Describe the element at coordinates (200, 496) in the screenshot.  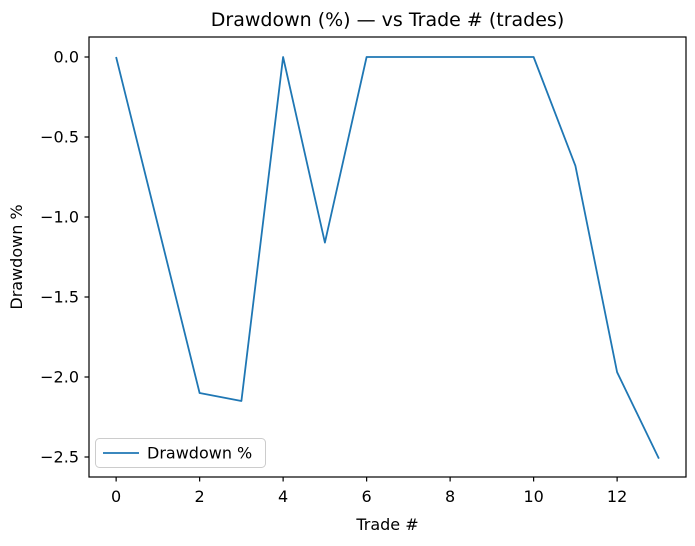
I see `x-tick-label: 2` at that location.